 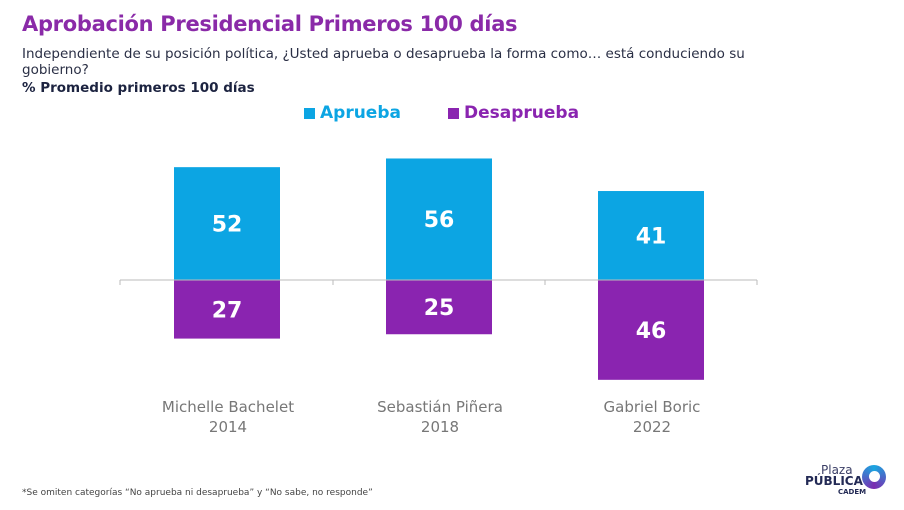 I want to click on data-label-desaprueba: 46, so click(x=651, y=331).